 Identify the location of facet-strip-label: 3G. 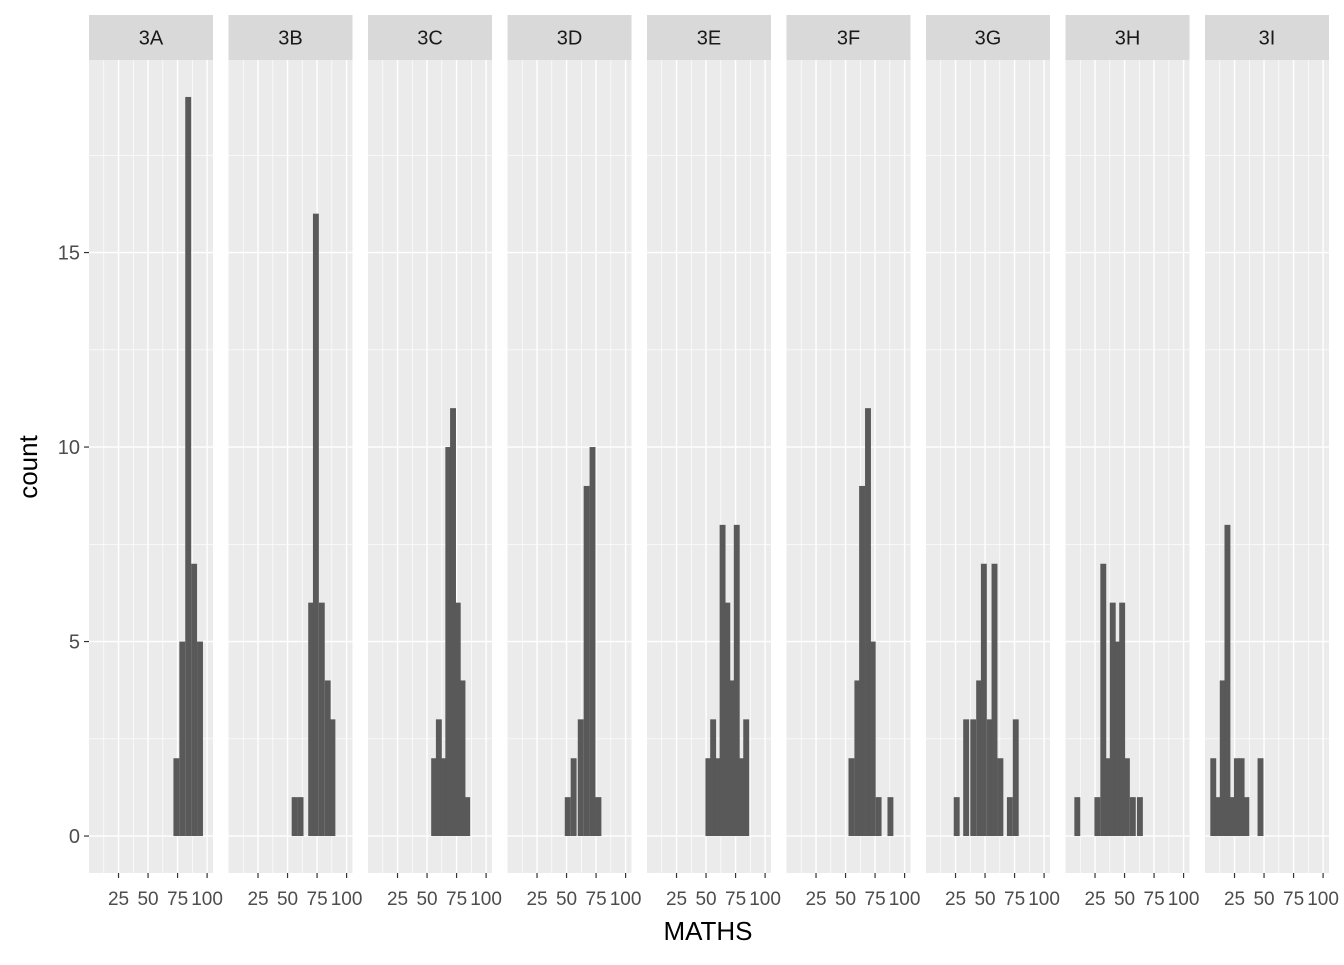
(988, 39).